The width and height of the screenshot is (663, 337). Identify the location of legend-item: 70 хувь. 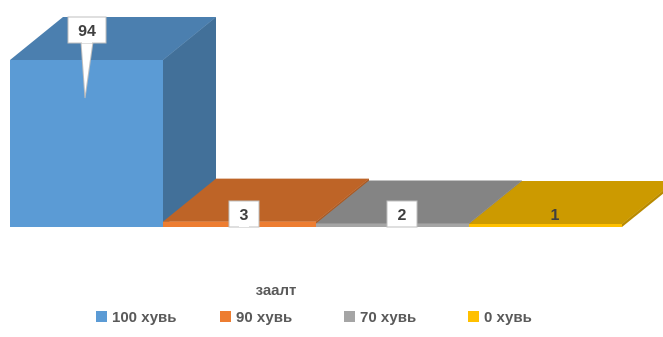
(380, 317).